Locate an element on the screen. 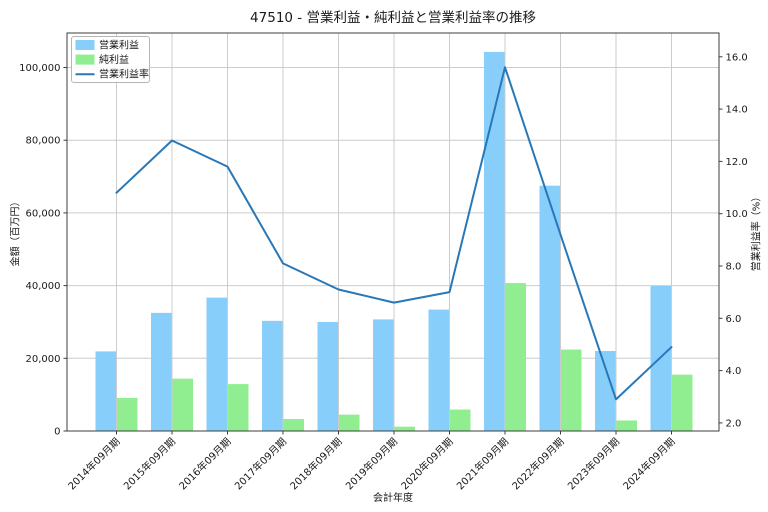 The height and width of the screenshot is (512, 768). y-left-tick-label: 80,000 is located at coordinates (43, 141).